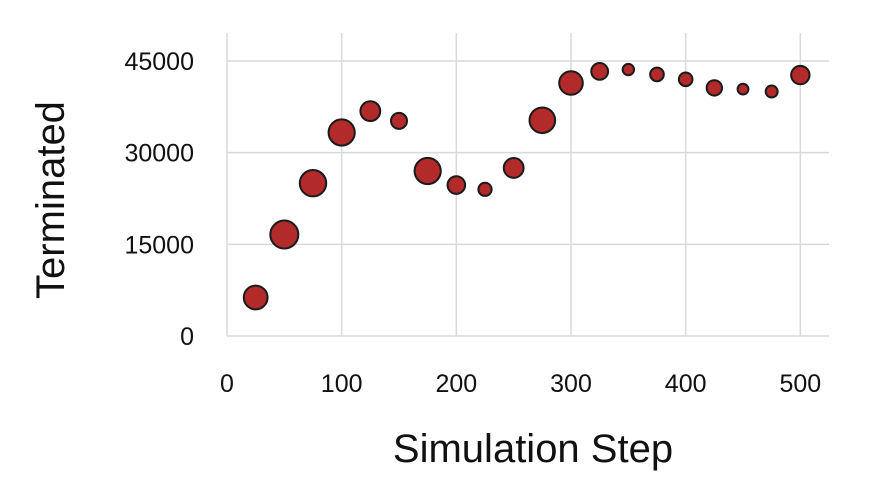 This screenshot has height=479, width=872. What do you see at coordinates (456, 384) in the screenshot?
I see `x-tick-label: 200` at bounding box center [456, 384].